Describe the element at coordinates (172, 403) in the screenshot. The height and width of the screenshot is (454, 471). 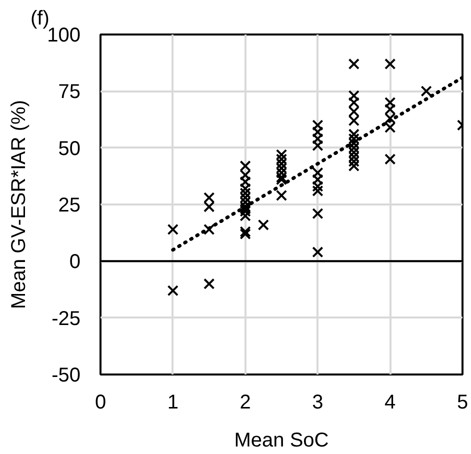
I see `x-tick-label: 1` at that location.